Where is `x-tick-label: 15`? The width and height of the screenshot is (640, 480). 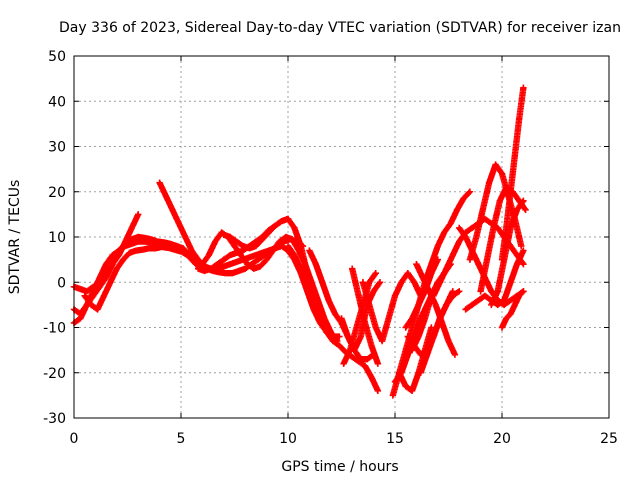 x-tick-label: 15 is located at coordinates (395, 439).